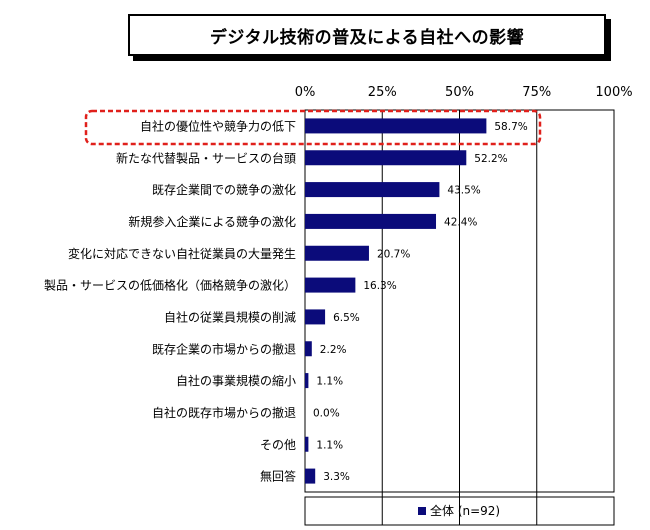 This screenshot has width=650, height=530. I want to click on data-label: 43.5%, so click(463, 191).